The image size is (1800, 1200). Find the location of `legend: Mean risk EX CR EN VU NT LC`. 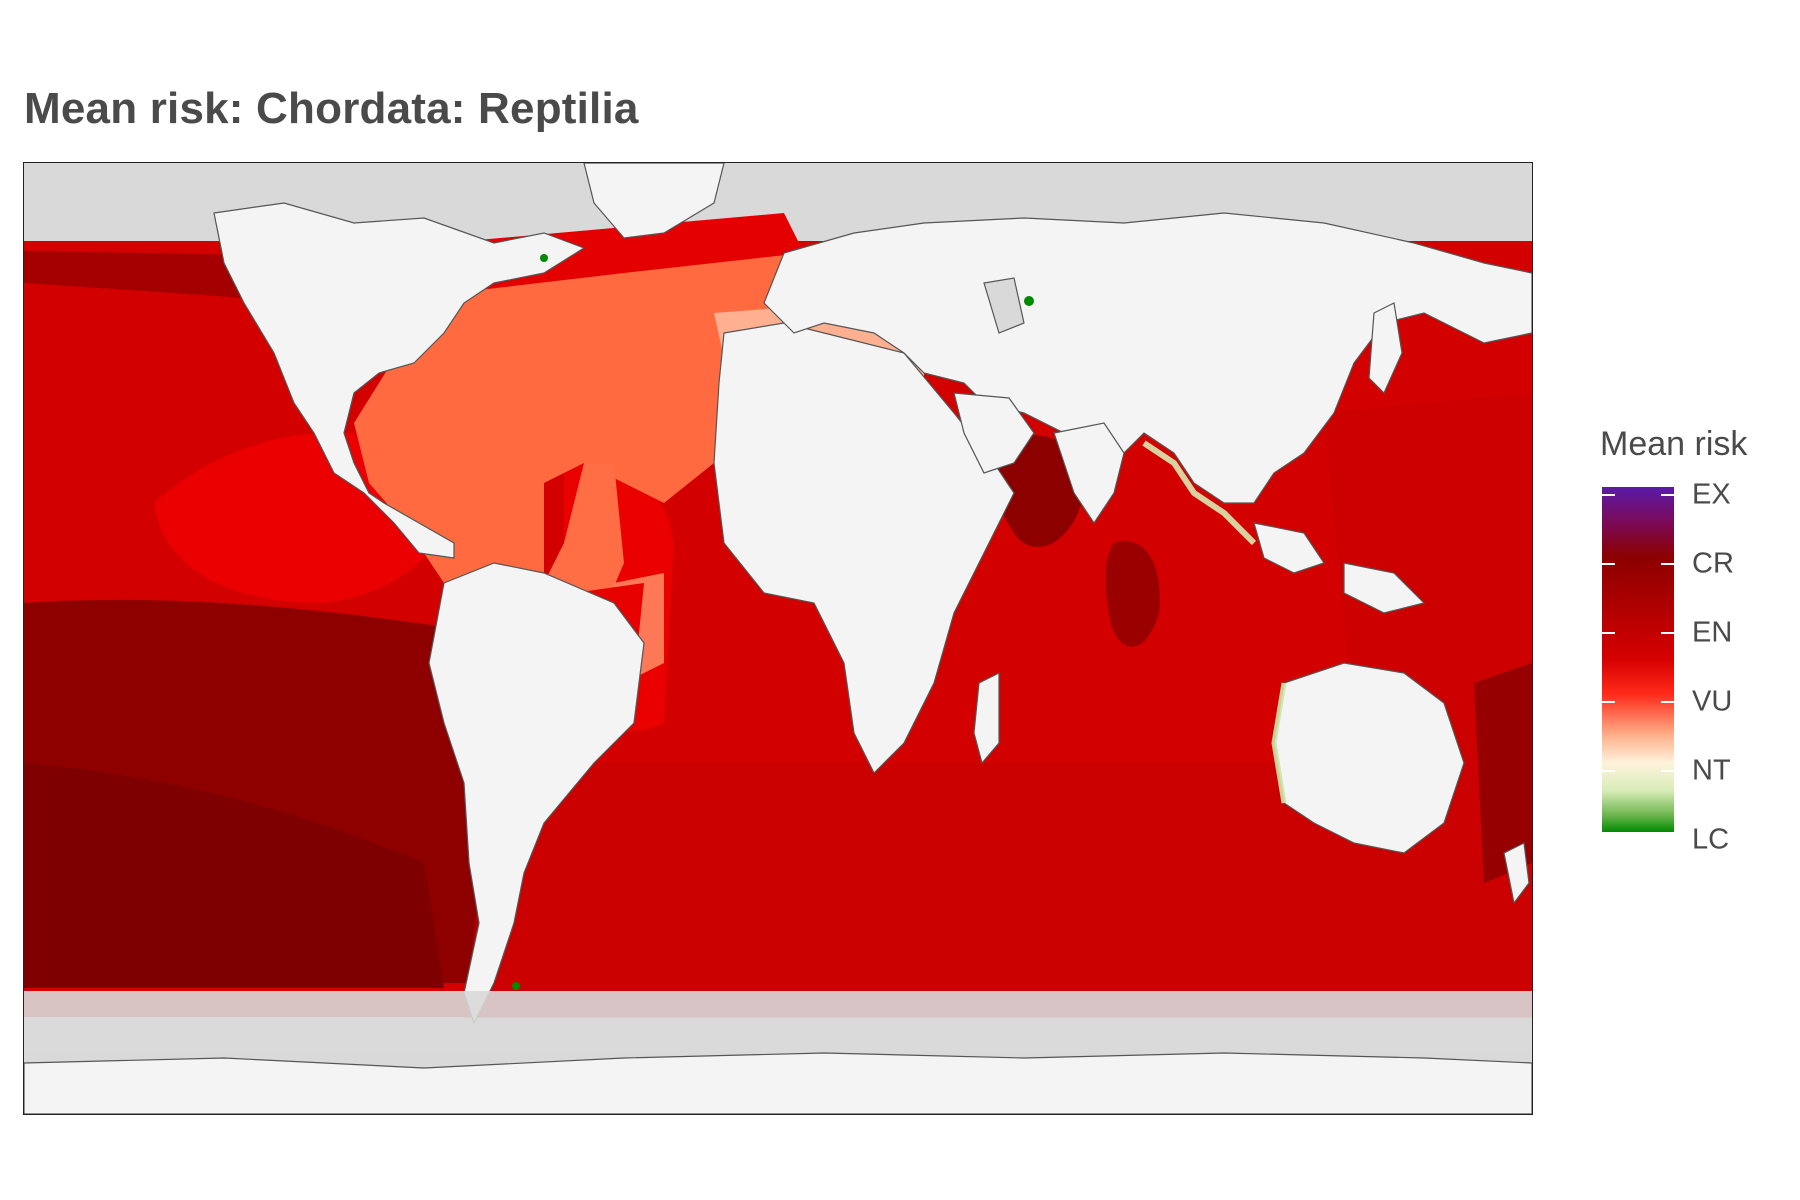

legend: Mean risk EX CR EN VU NT LC is located at coordinates (1695, 645).